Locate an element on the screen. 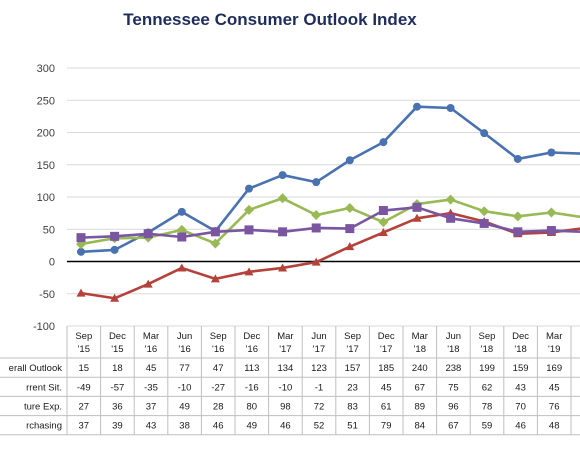  y-tick-label: 100 is located at coordinates (46, 198).